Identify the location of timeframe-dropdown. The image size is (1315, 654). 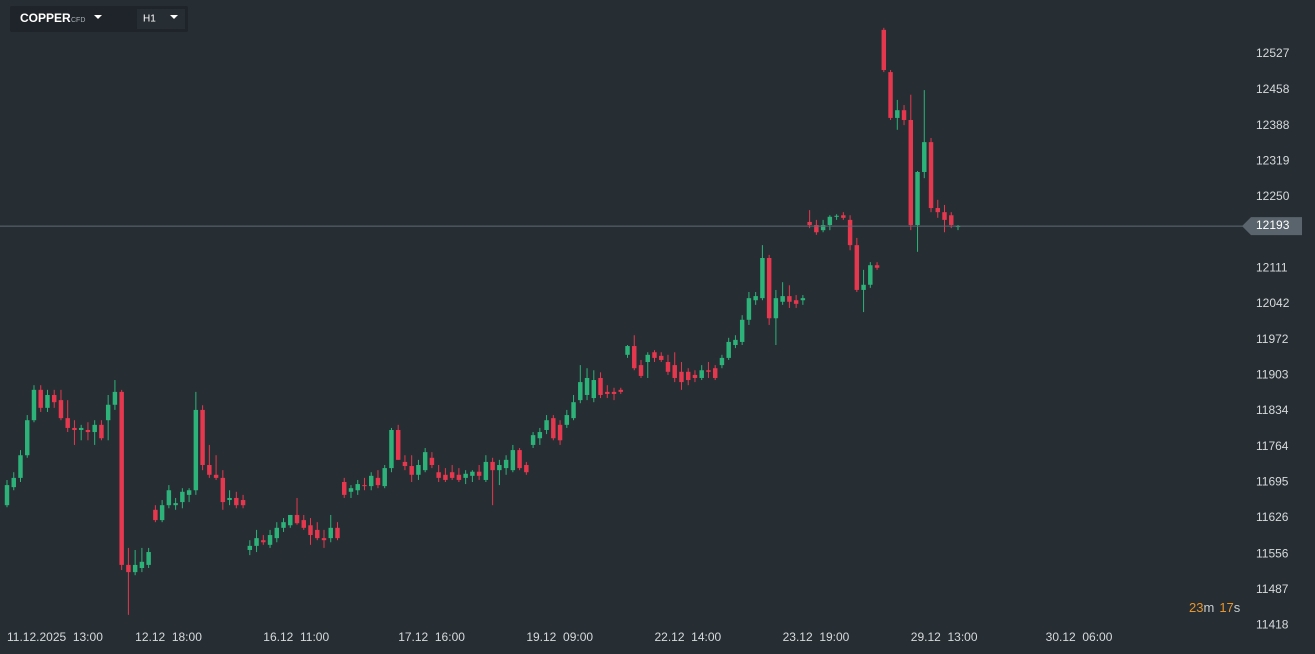
(174, 17).